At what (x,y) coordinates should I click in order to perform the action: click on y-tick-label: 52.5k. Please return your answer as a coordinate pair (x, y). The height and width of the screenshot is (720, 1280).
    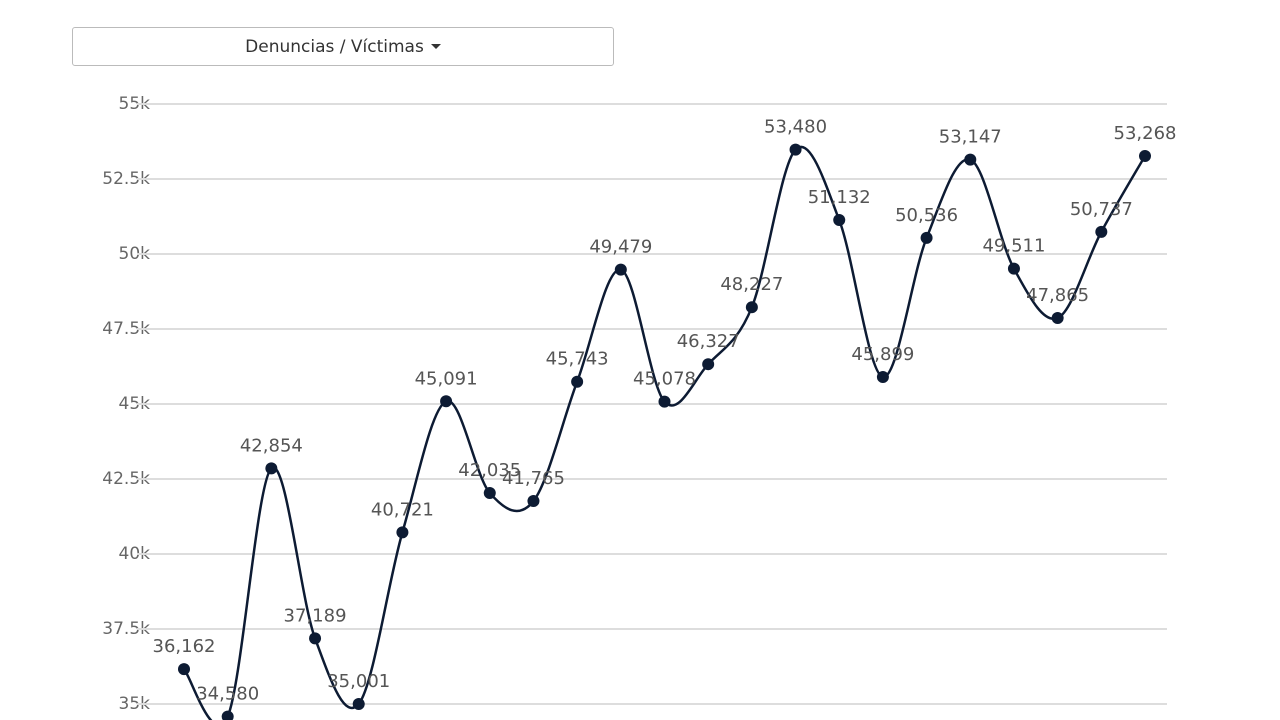
    Looking at the image, I should click on (126, 179).